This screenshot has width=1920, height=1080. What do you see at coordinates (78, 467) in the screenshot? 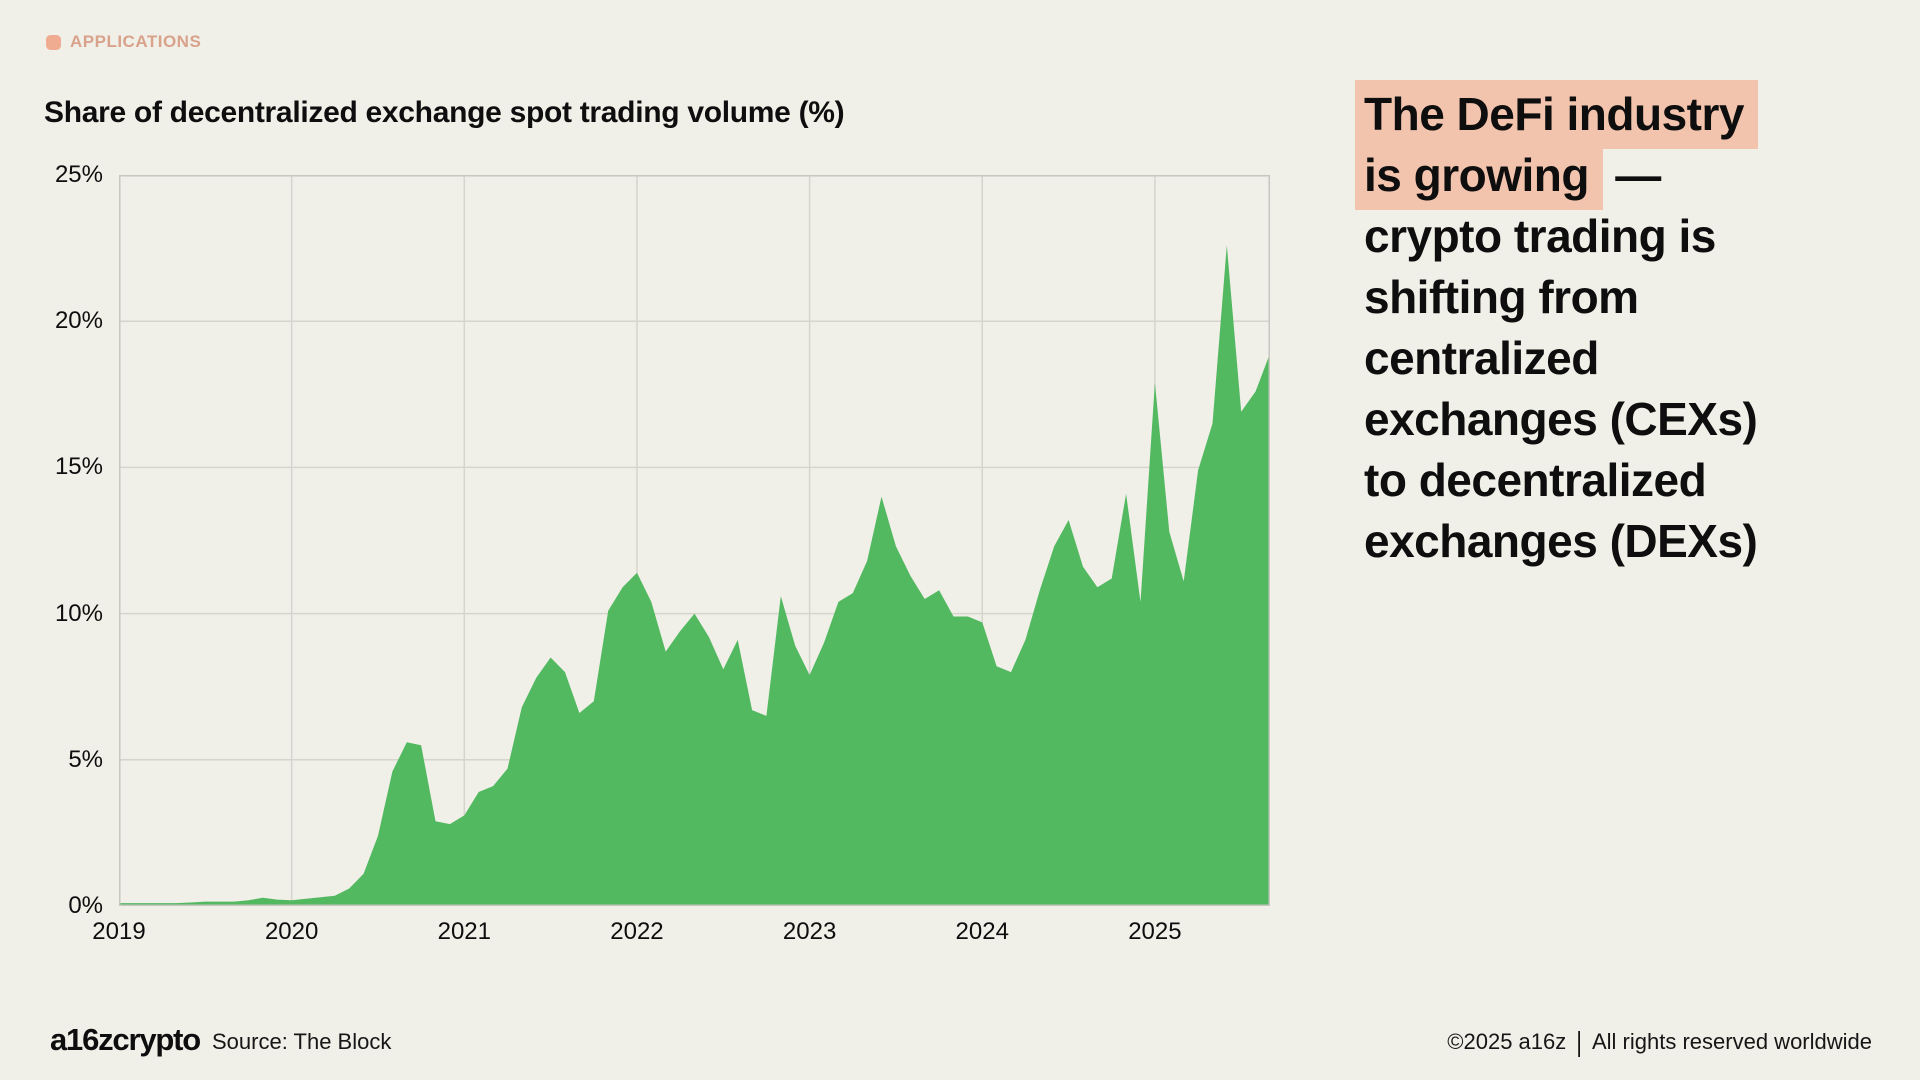
I see `y-tick-label: 15%` at bounding box center [78, 467].